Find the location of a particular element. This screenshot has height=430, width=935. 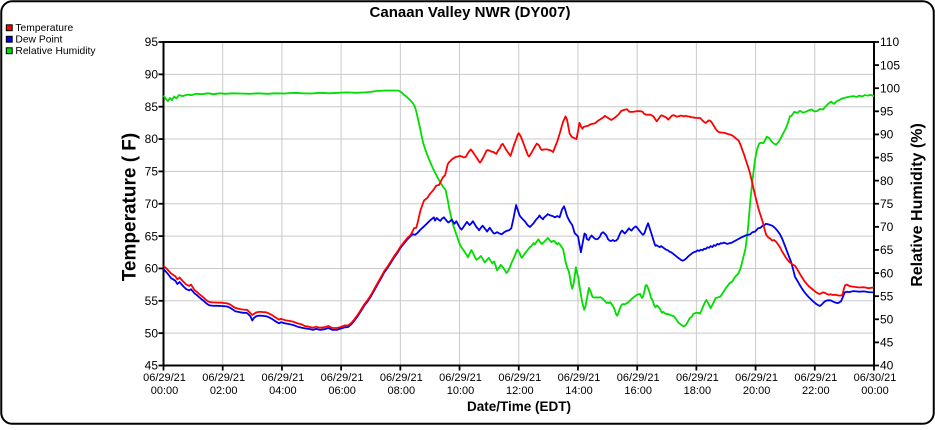

svg-text: 100 is located at coordinates (890, 88).